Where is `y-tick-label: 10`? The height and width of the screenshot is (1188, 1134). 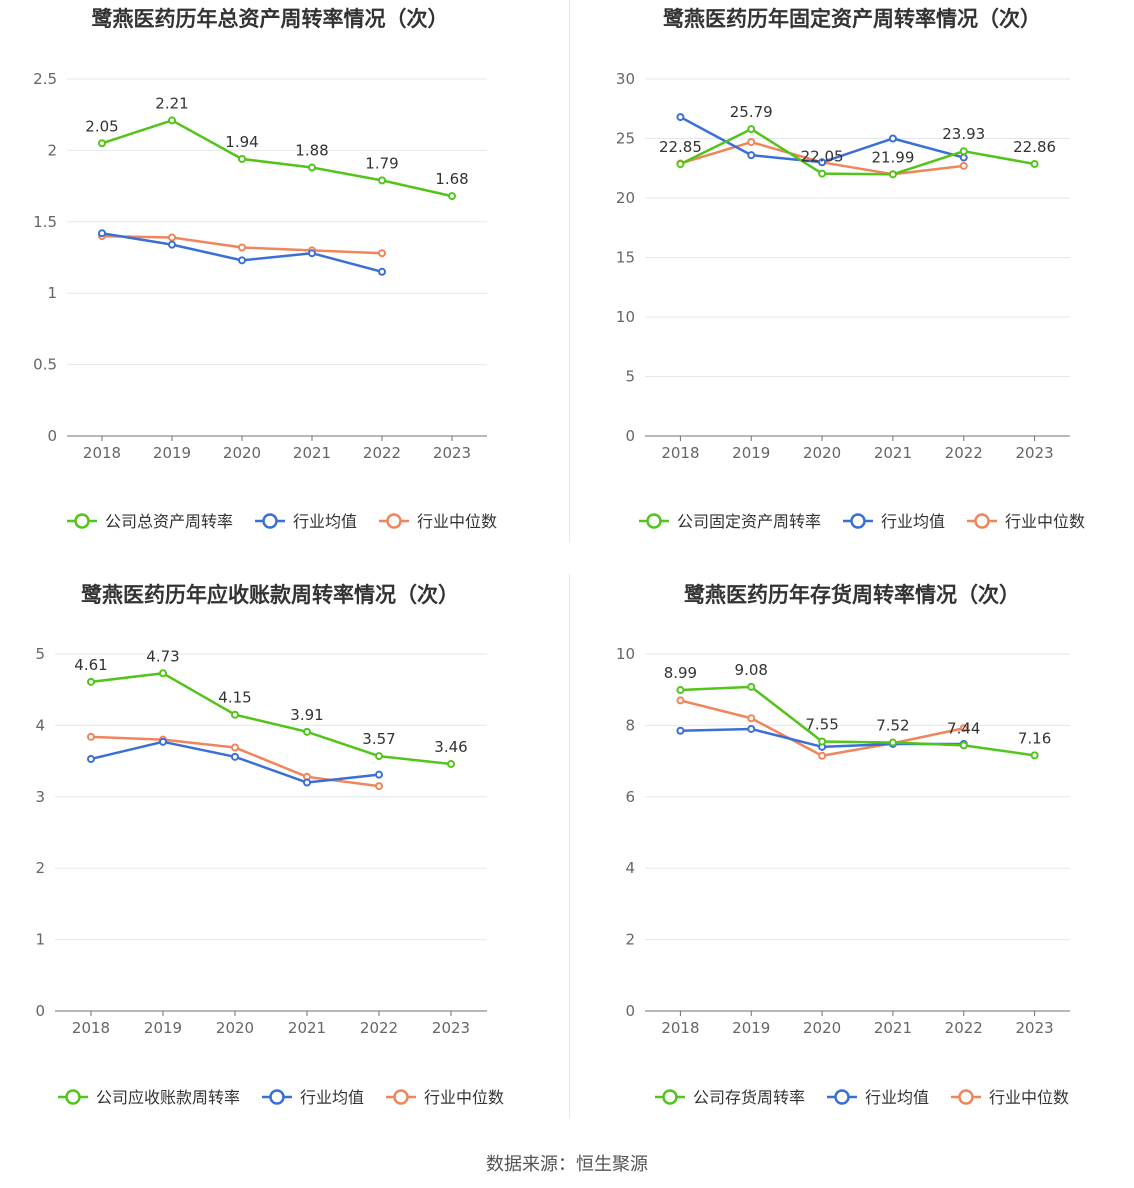
y-tick-label: 10 is located at coordinates (625, 317).